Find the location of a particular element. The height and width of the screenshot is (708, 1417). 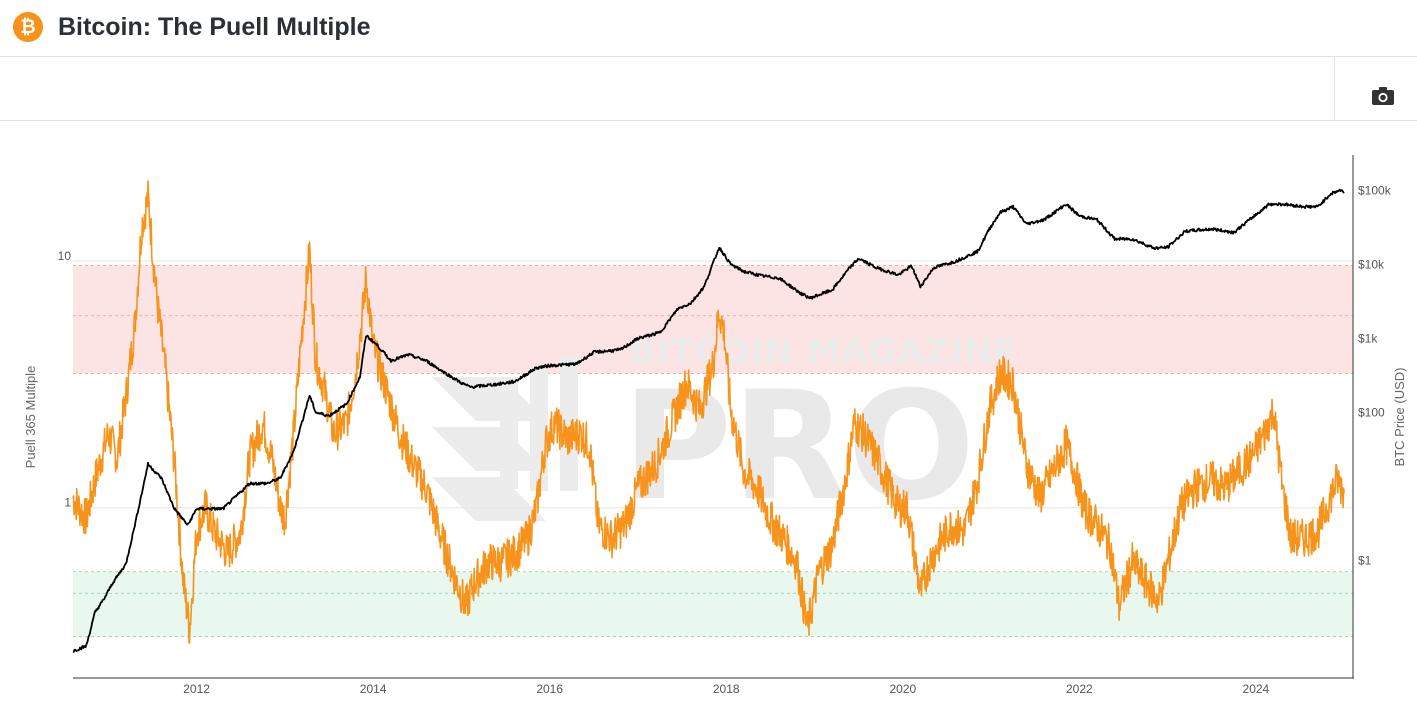

band-undervalued is located at coordinates (713, 604).